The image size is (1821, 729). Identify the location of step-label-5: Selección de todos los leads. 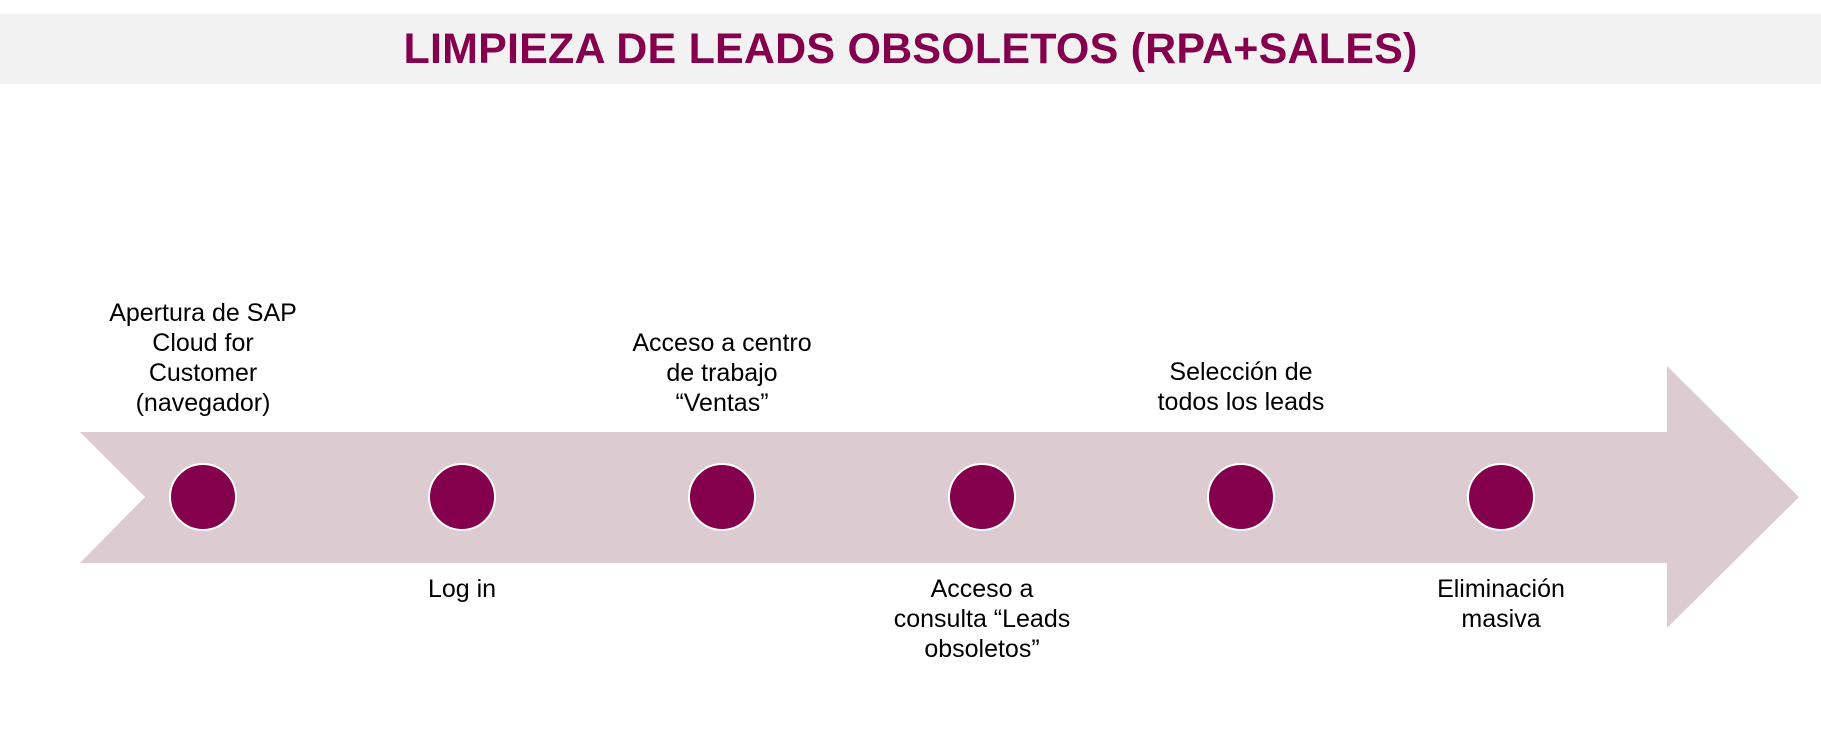
(1241, 387).